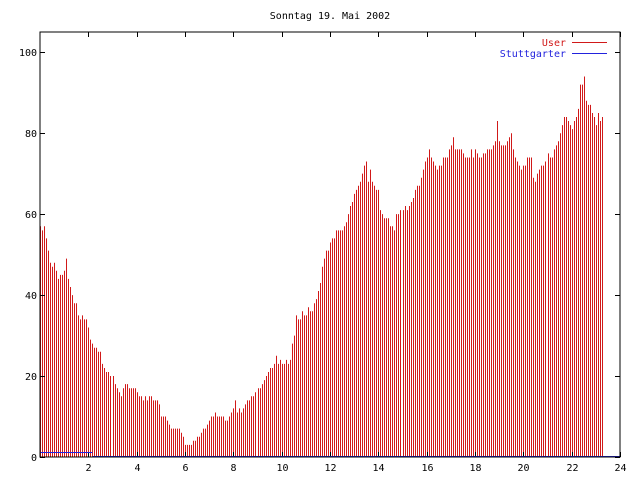  Describe the element at coordinates (554, 43) in the screenshot. I see `legend-label-user: User` at that location.